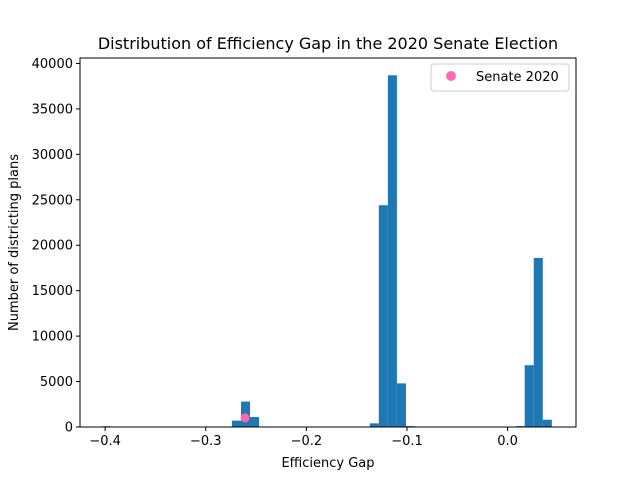 The height and width of the screenshot is (480, 640). I want to click on x-tick-label: −0.2, so click(307, 441).